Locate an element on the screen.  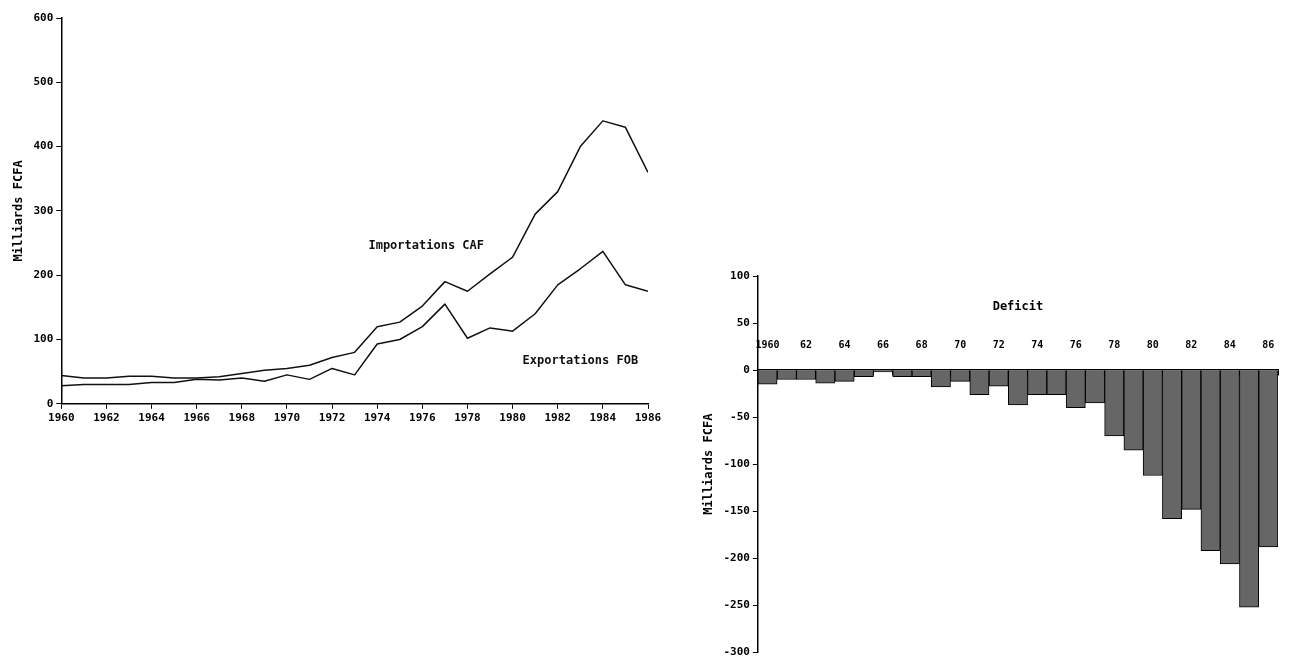
x-tick-label: 1982 is located at coordinates (557, 418).